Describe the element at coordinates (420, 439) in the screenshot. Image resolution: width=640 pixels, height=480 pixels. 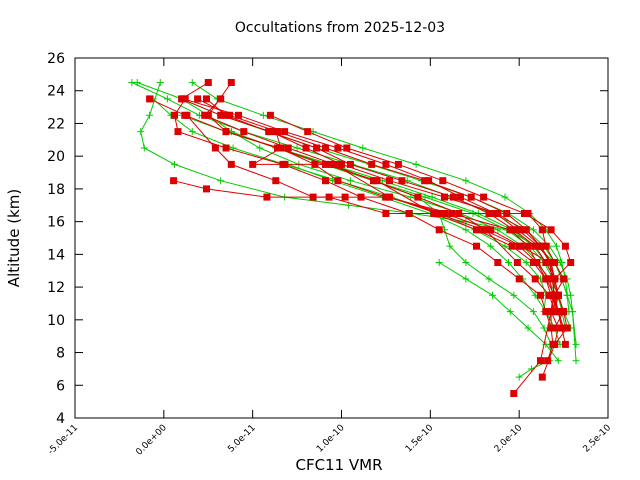
I see `x-tick-label: 1.5e-10` at that location.